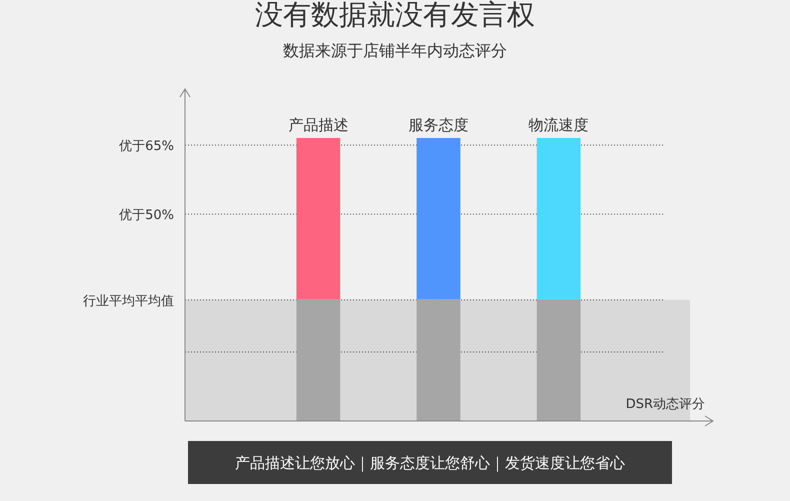 This screenshot has width=790, height=501. What do you see at coordinates (146, 146) in the screenshot?
I see `ref-line-label: 优于65%` at bounding box center [146, 146].